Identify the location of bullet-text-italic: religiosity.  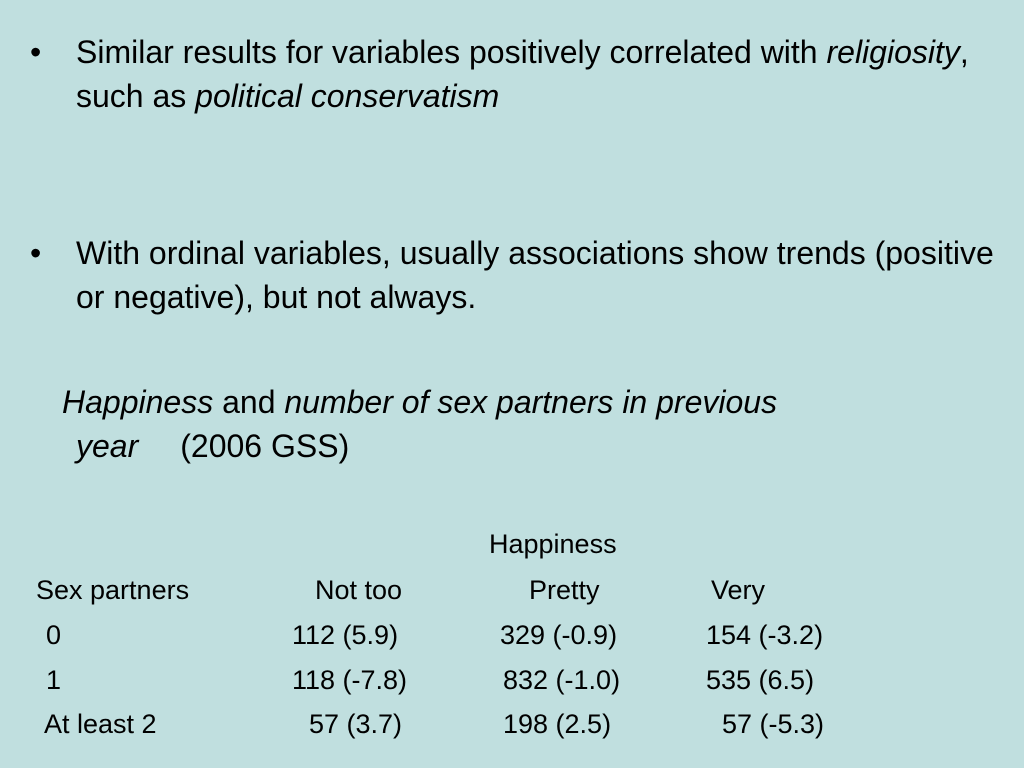
(893, 52).